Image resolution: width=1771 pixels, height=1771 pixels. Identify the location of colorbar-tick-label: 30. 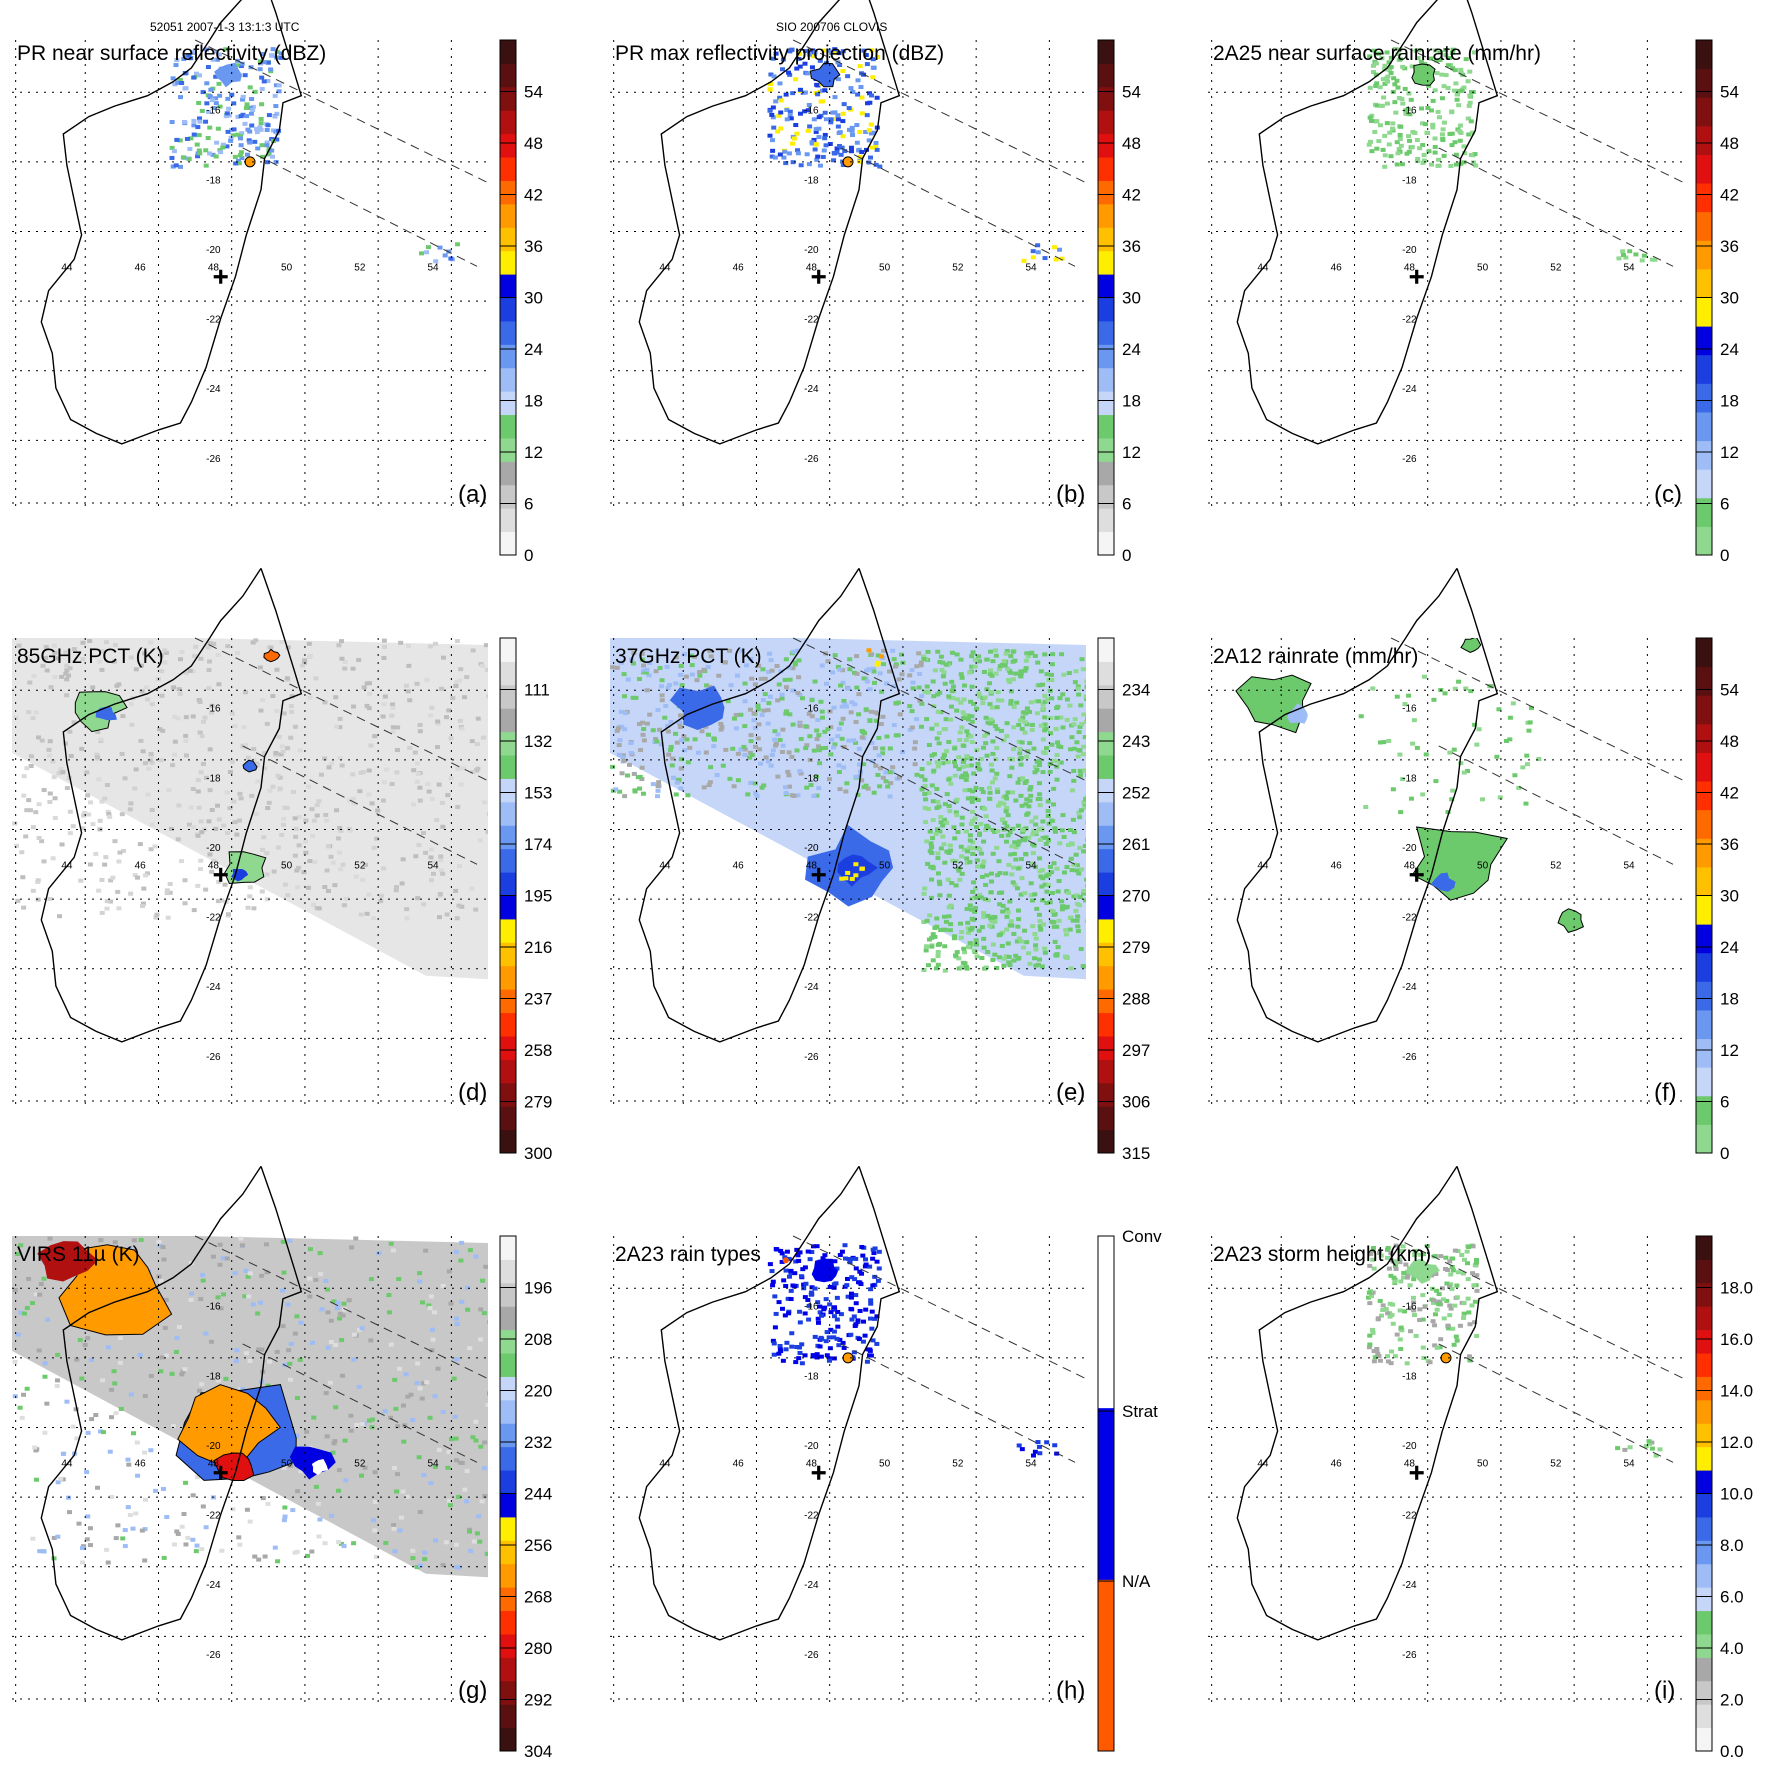
(533, 298).